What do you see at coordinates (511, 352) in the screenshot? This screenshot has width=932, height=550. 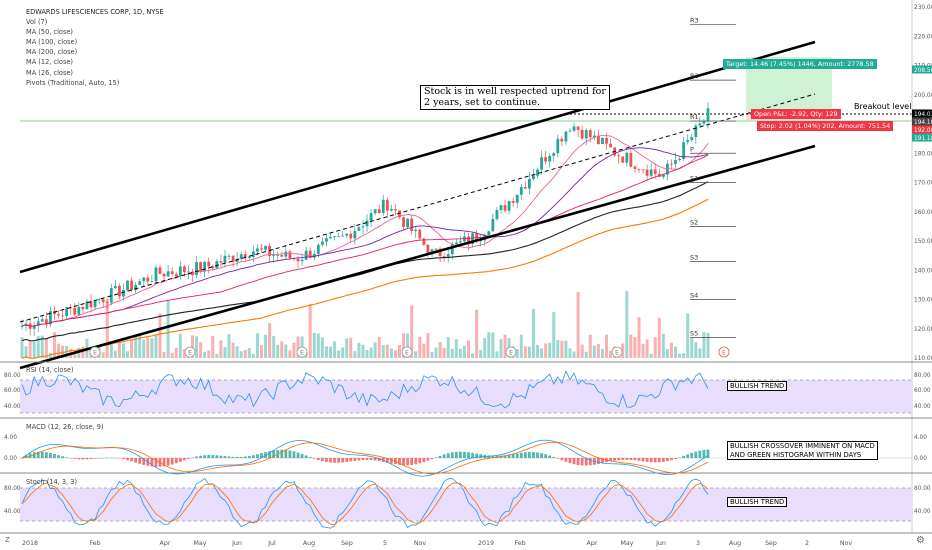 I see `earnings-marker` at bounding box center [511, 352].